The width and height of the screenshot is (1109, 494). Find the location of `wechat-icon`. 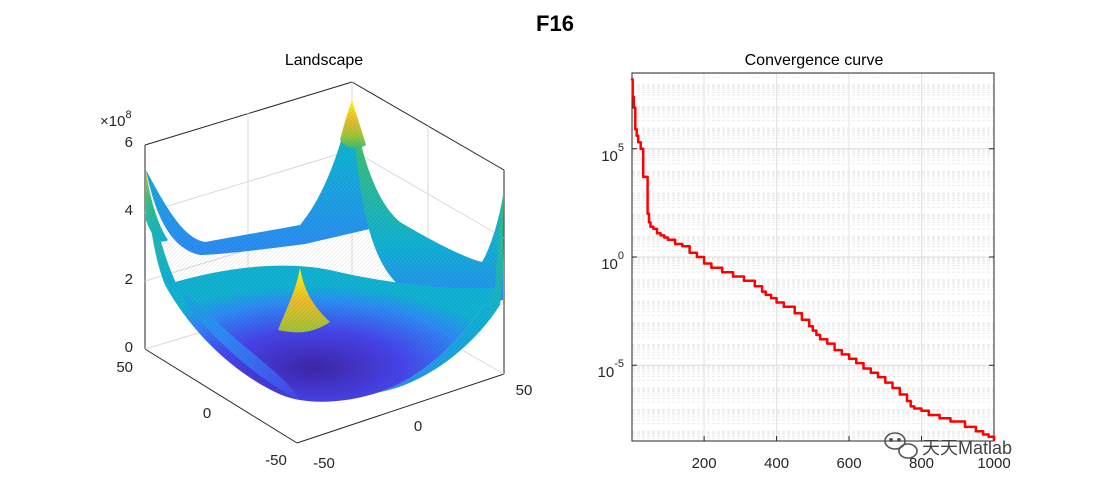

wechat-icon is located at coordinates (901, 445).